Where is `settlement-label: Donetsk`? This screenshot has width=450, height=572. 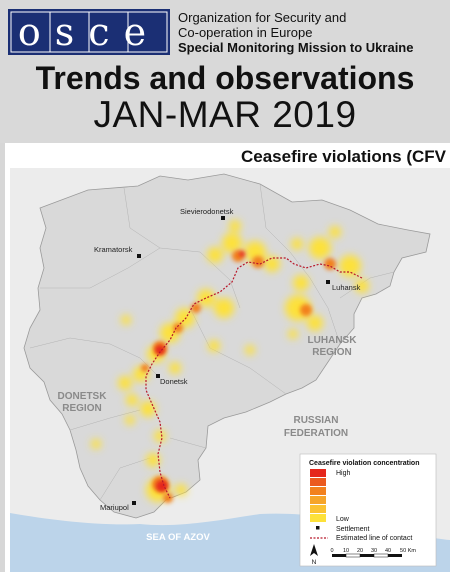
settlement-label: Donetsk is located at coordinates (174, 381).